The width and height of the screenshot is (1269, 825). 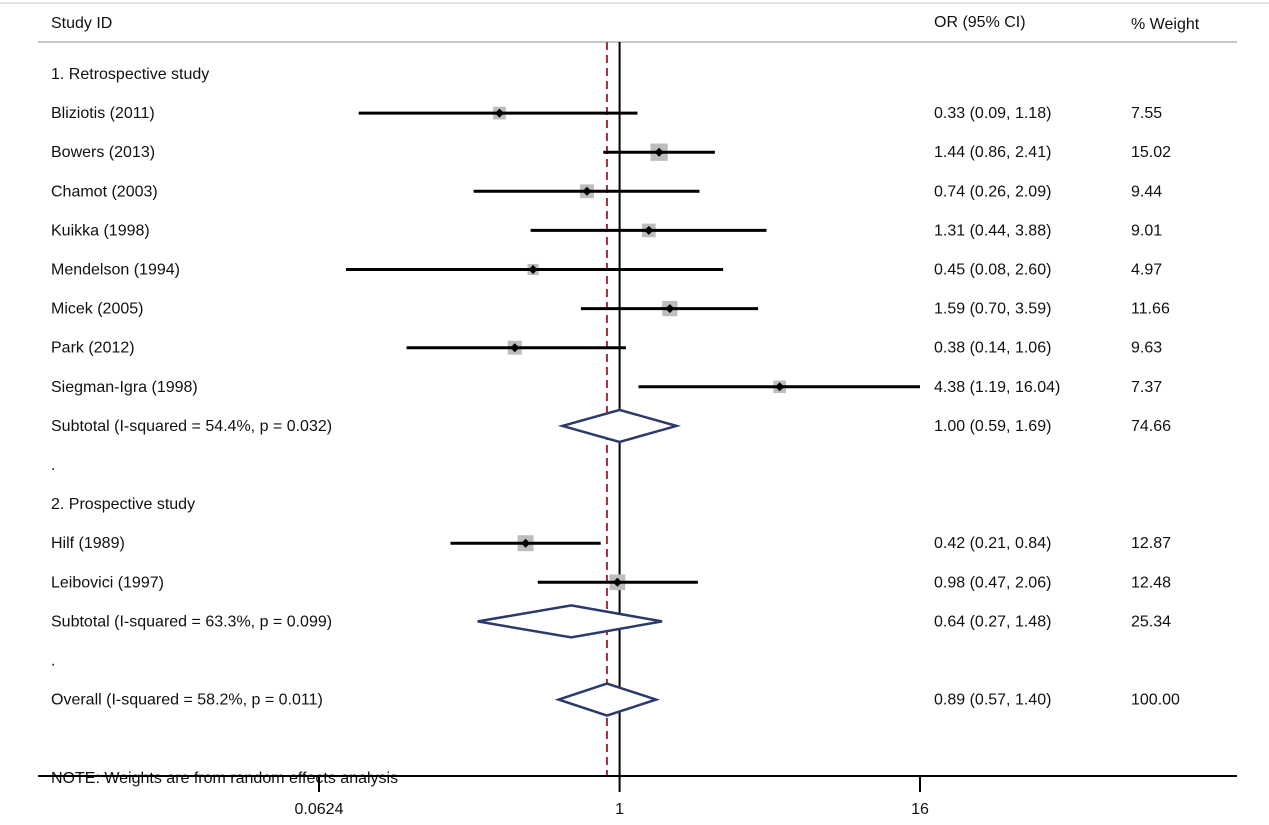 What do you see at coordinates (1151, 152) in the screenshot?
I see `weight-value: 15.02` at bounding box center [1151, 152].